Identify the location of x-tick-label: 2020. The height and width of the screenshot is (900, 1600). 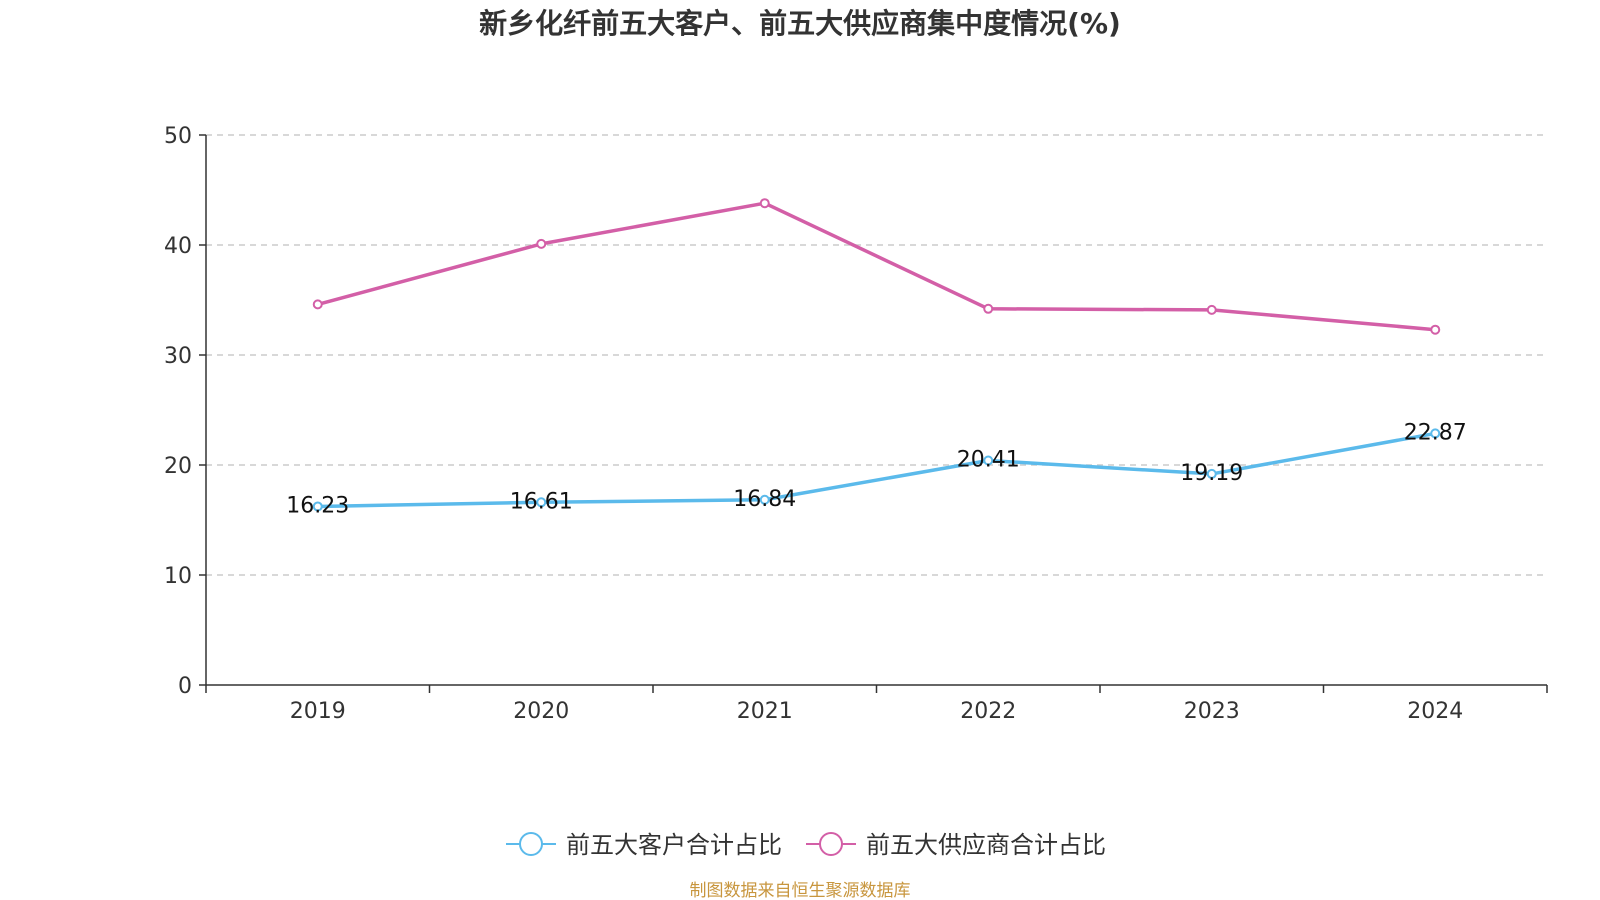
(541, 711).